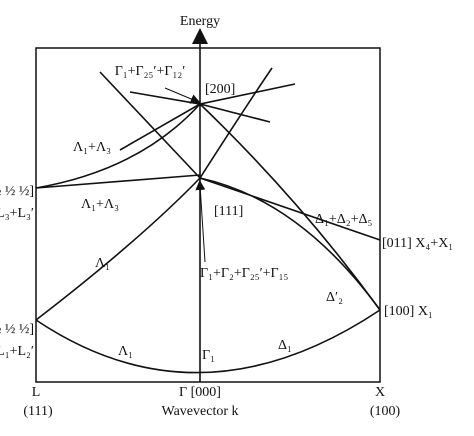 This screenshot has width=474, height=436. What do you see at coordinates (244, 273) in the screenshot?
I see `label: Γ₁+Γ₂+Γ₂₅′+Γ₁₅` at bounding box center [244, 273].